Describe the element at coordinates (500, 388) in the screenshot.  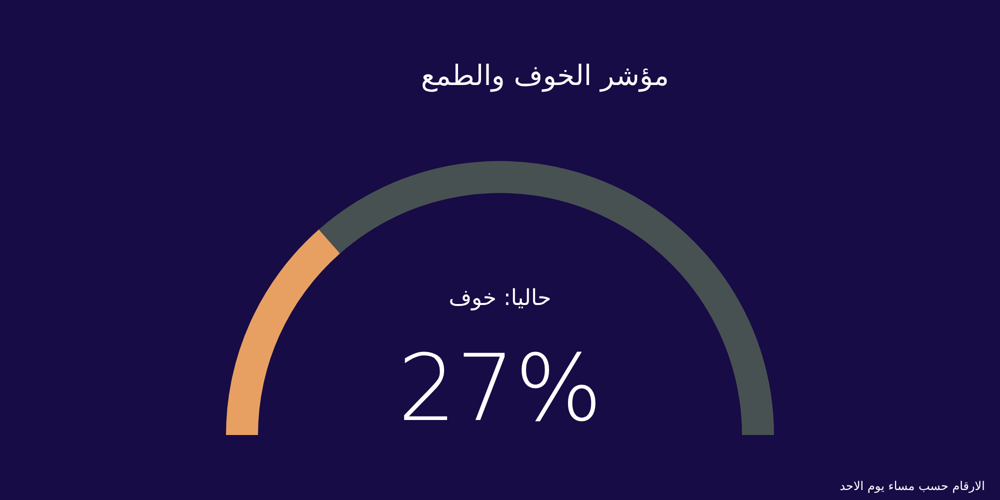
I see `text: 27%` at that location.